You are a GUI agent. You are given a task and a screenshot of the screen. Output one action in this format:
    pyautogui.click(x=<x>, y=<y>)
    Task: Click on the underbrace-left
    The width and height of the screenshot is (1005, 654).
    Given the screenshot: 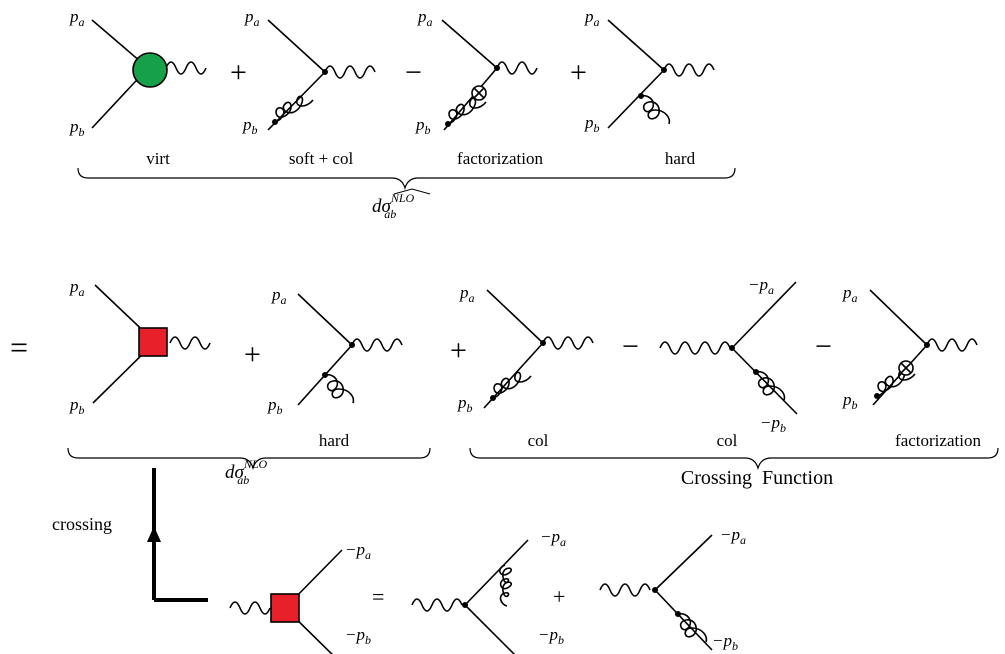 What is the action you would take?
    pyautogui.click(x=249, y=459)
    